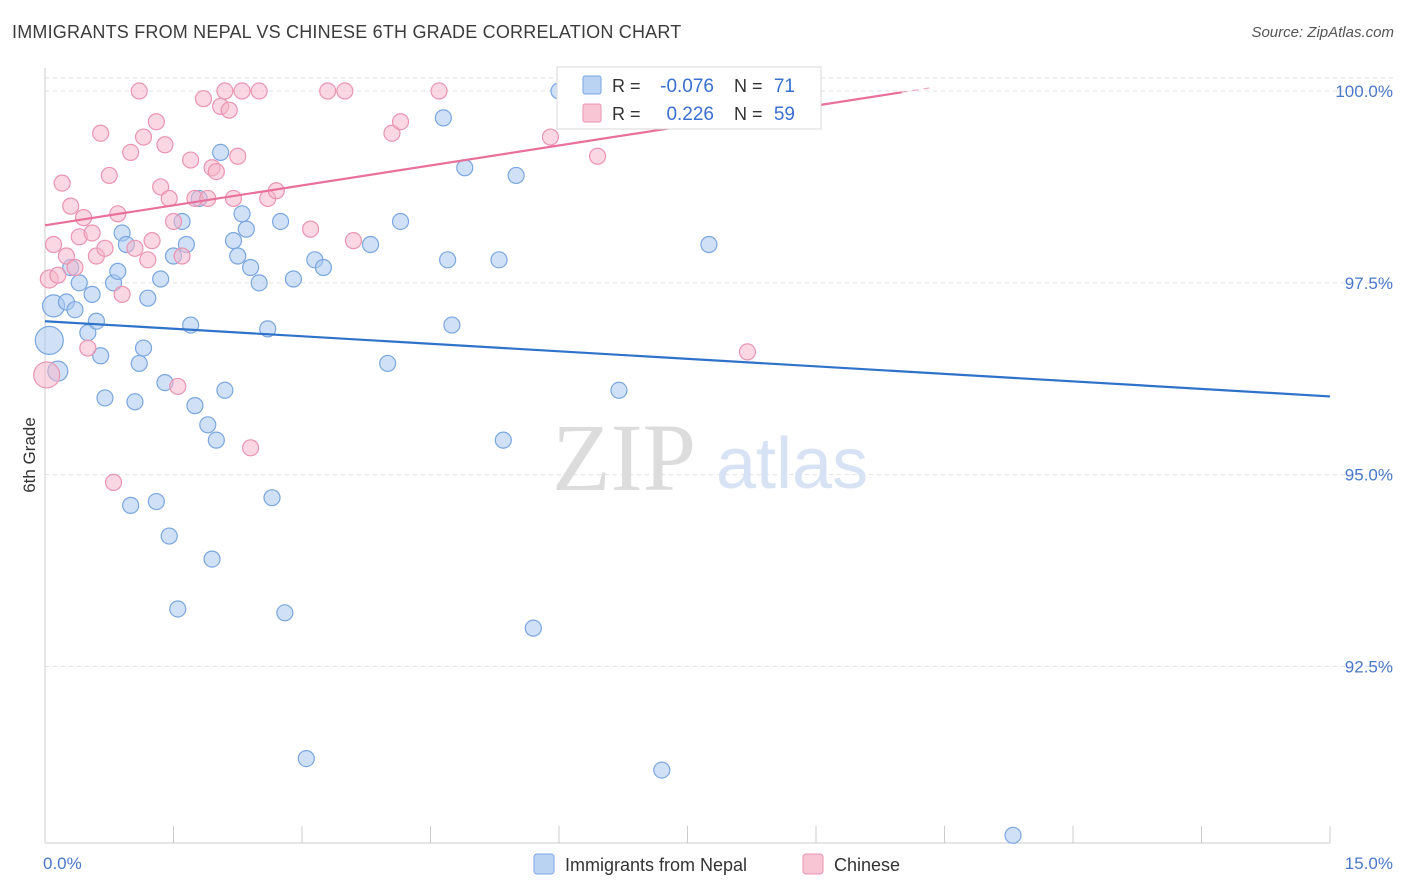 Image resolution: width=1406 pixels, height=892 pixels. Describe the element at coordinates (748, 114) in the screenshot. I see `stats-n-label-chinese: N =` at that location.